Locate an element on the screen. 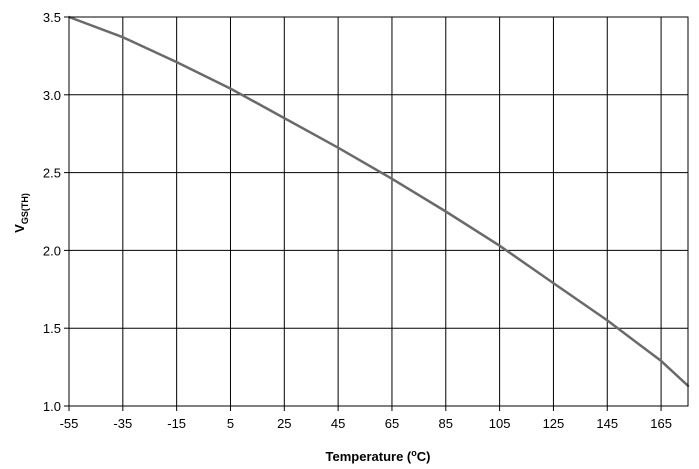  x-tick-label: 25 is located at coordinates (284, 423).